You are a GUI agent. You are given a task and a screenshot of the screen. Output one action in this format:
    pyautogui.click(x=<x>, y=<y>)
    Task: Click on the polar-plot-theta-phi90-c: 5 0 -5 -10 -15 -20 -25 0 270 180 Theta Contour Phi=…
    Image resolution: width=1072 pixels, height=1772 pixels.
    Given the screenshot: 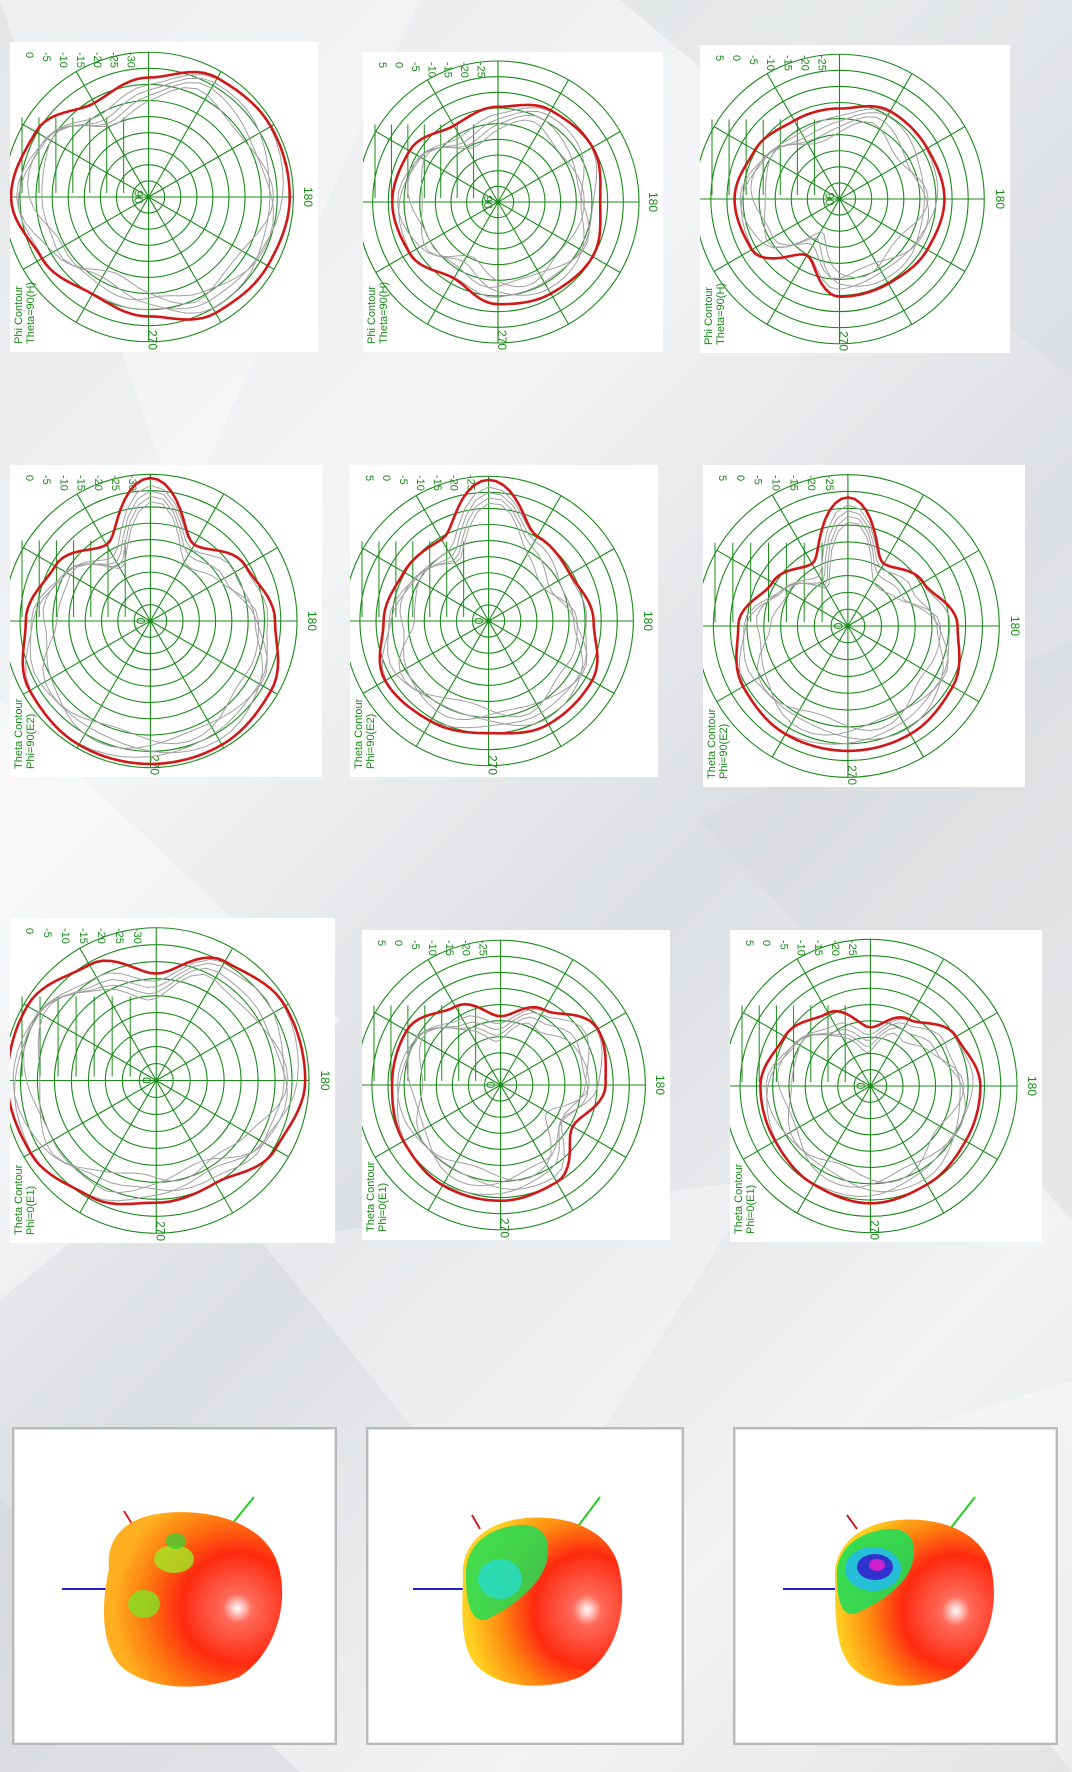 What is the action you would take?
    pyautogui.click(x=864, y=626)
    